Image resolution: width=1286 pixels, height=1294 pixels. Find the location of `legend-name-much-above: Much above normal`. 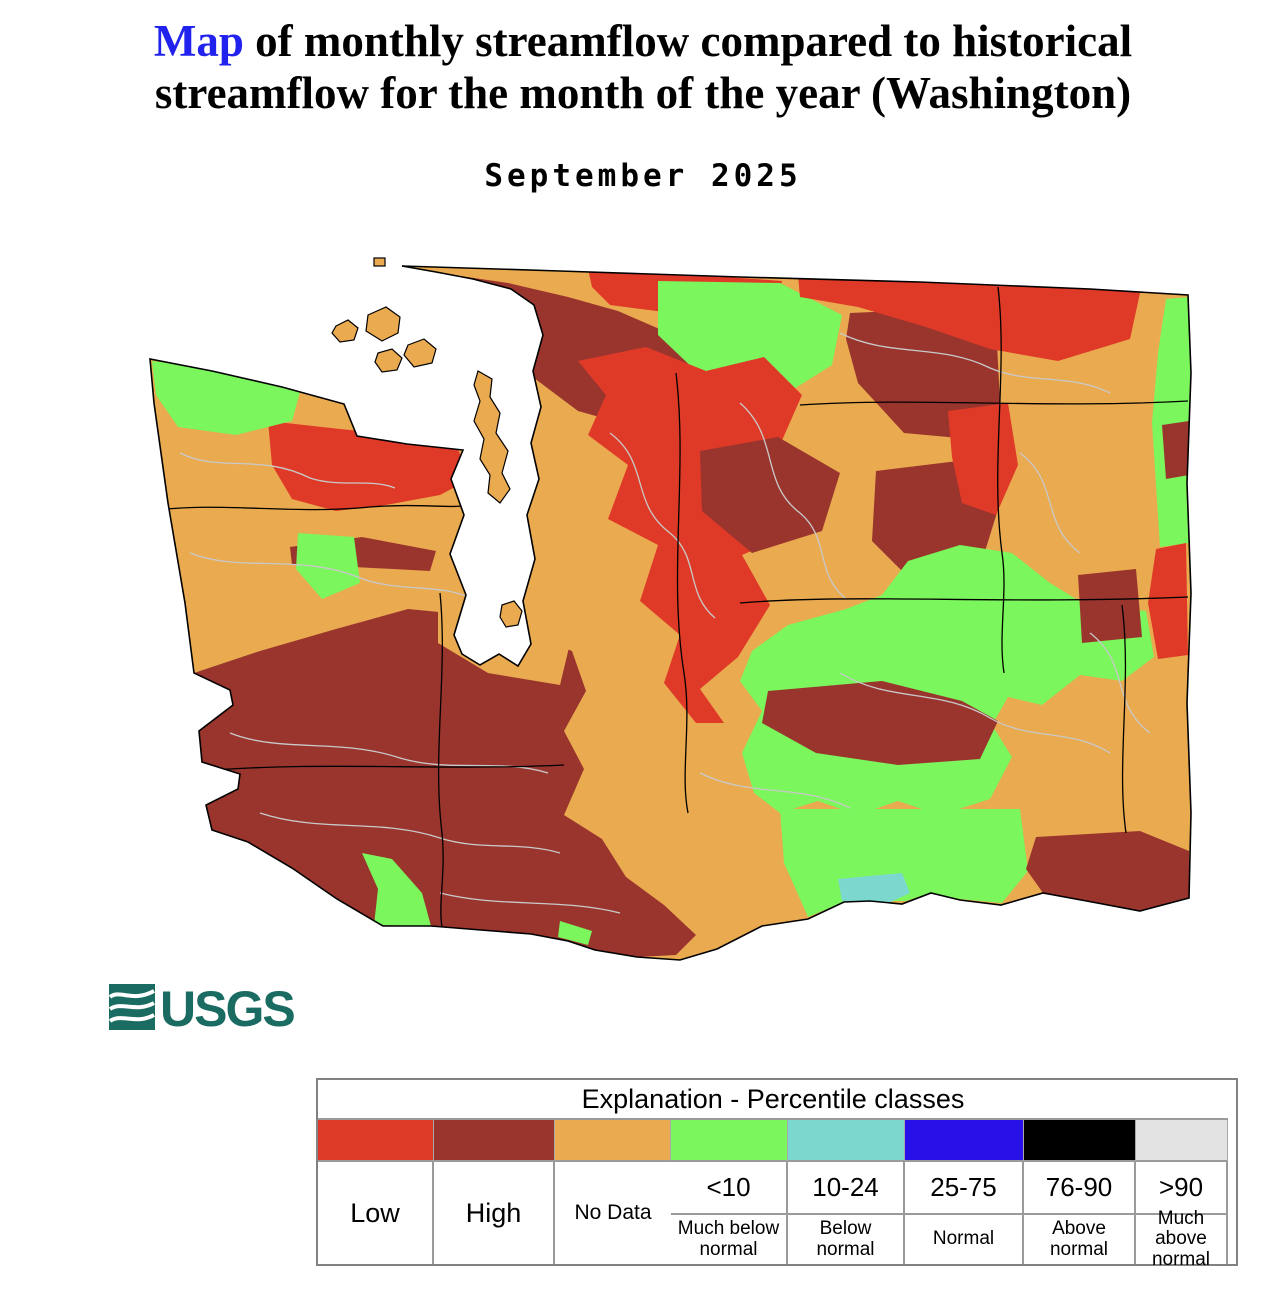

legend-name-much-above: Much above normal is located at coordinates (1182, 1239).